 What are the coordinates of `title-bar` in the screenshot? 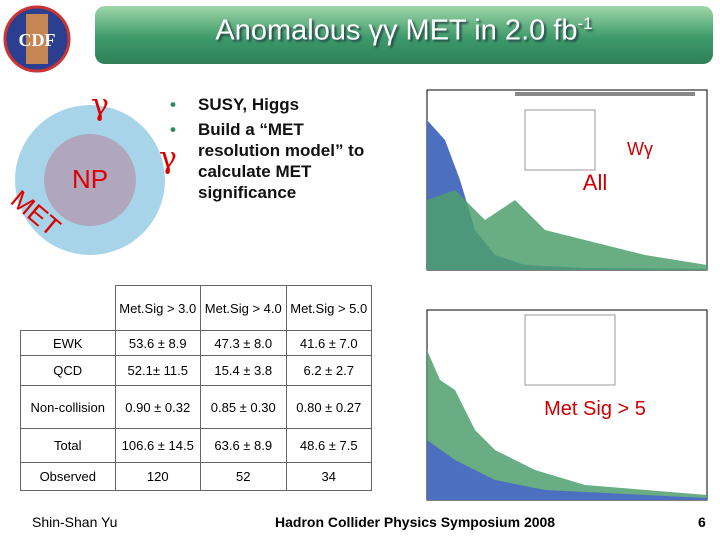 It's located at (404, 35).